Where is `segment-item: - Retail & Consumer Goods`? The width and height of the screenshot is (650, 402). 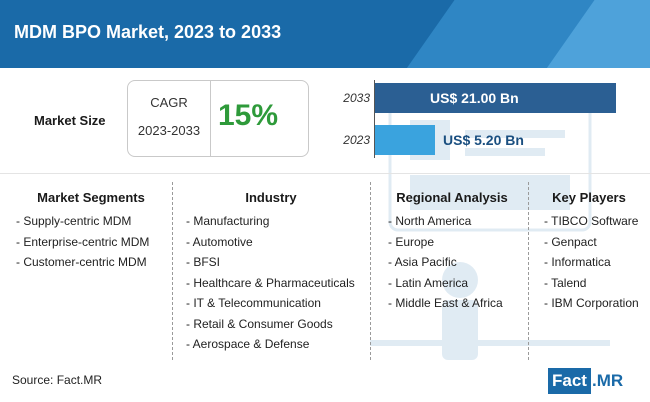 segment-item: - Retail & Consumer Goods is located at coordinates (259, 323).